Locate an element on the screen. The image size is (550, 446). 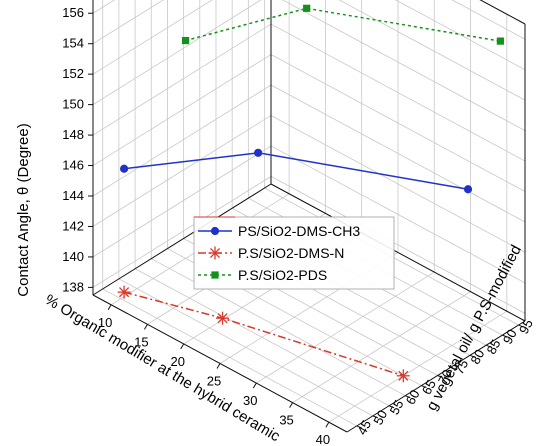
z-tick-labels: 138 140 142 144 146 148 150 152 154 156 is located at coordinates (77, 149).